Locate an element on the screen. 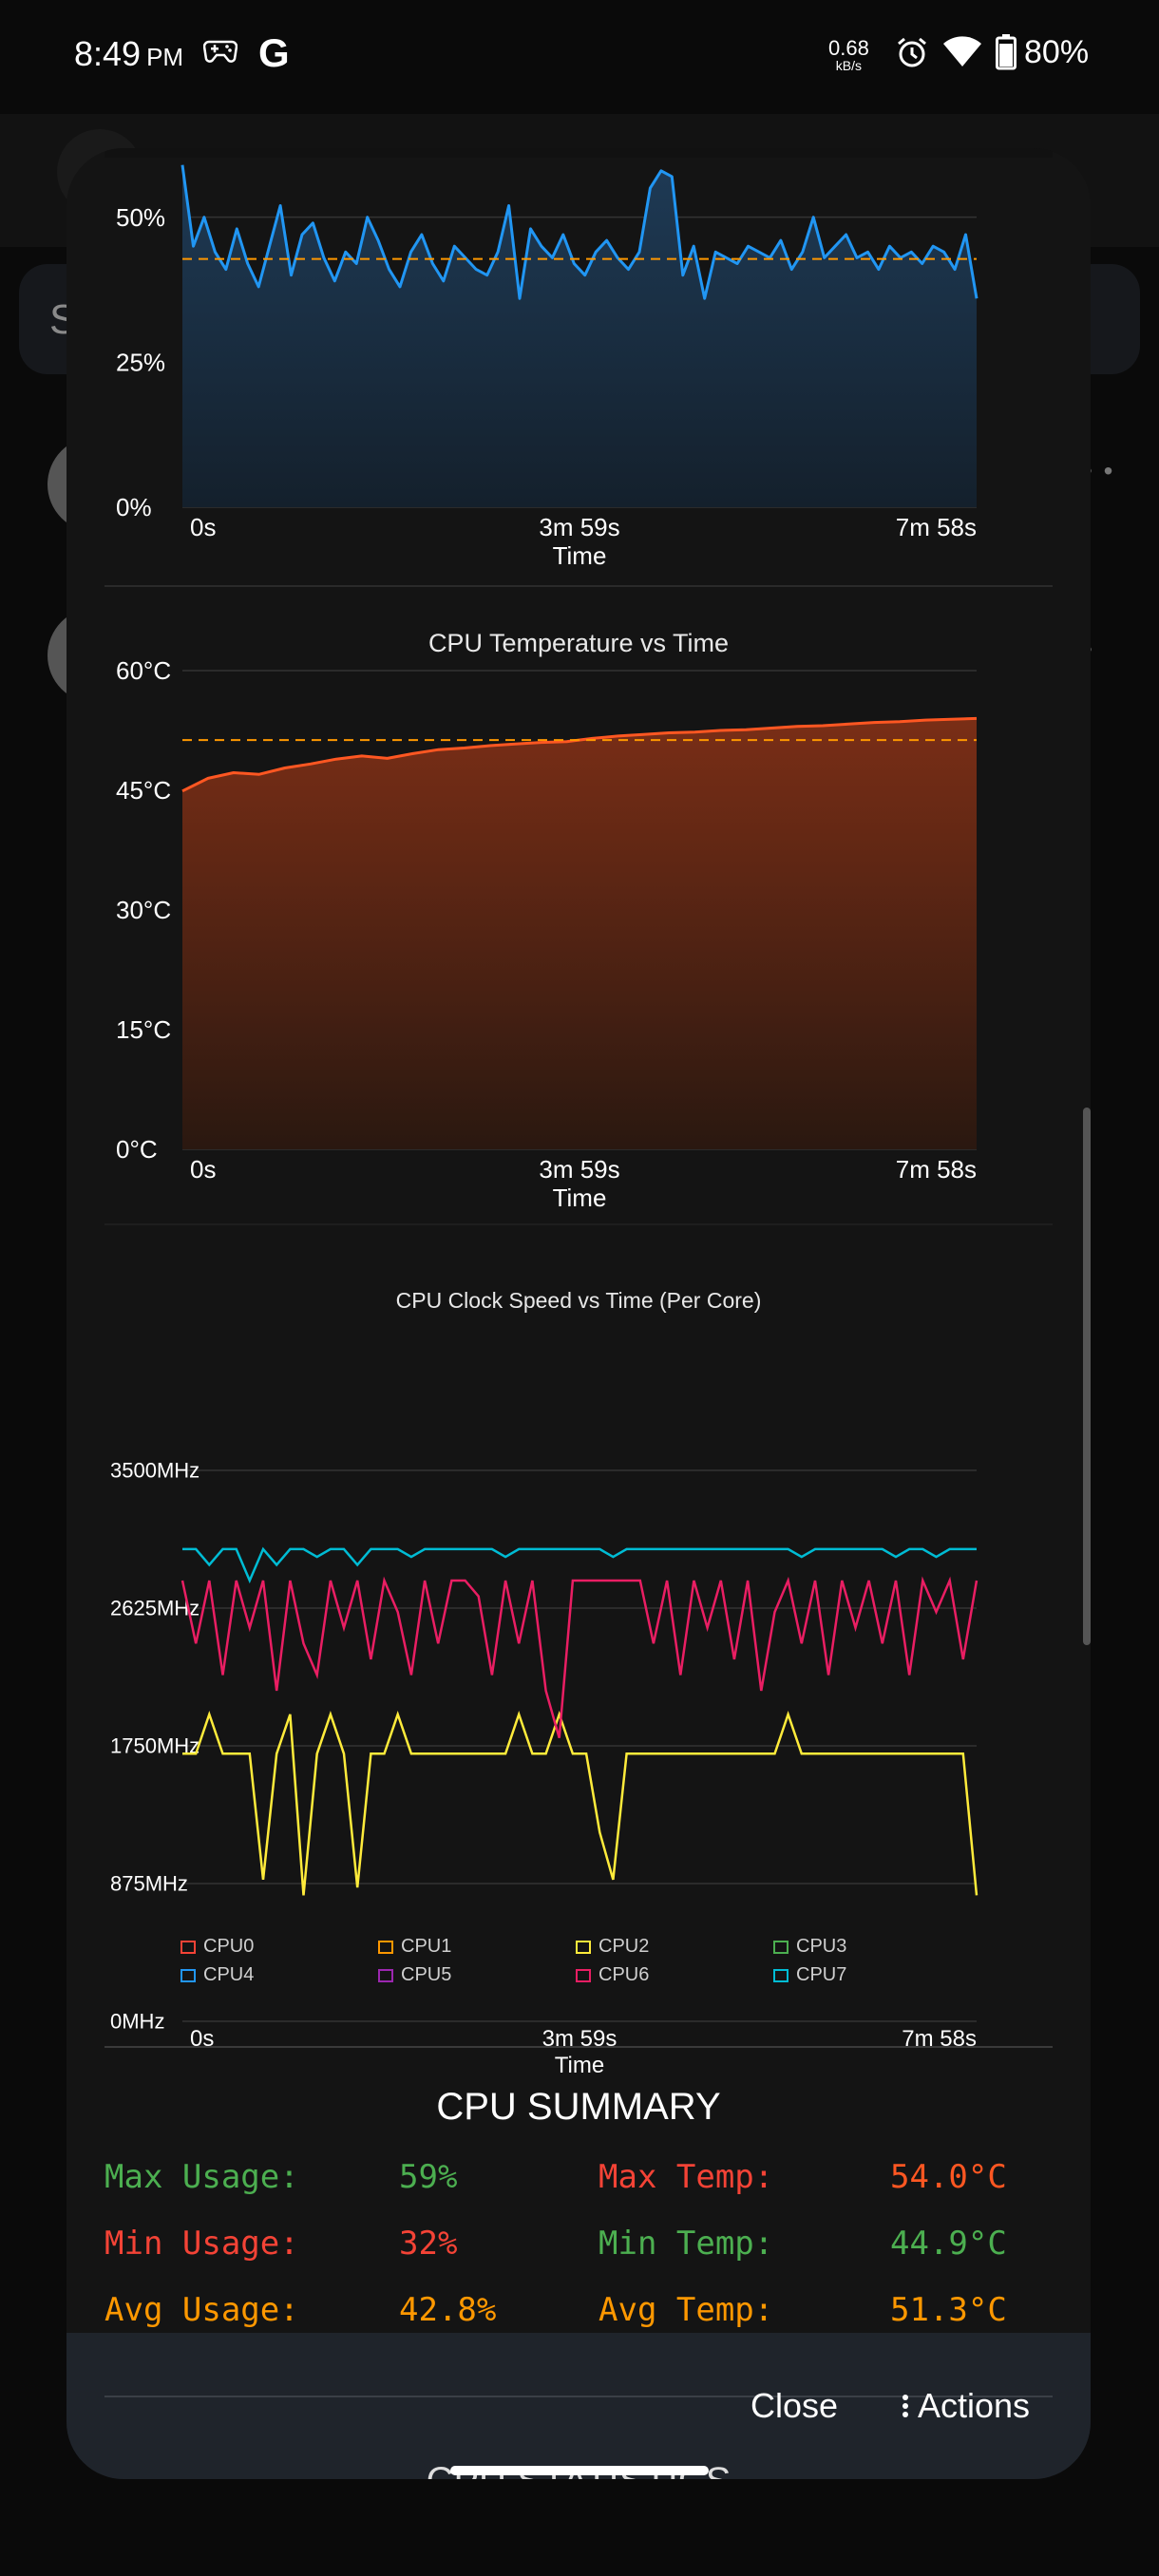 The height and width of the screenshot is (2576, 1159). legend-item-cpu1: CPU1 is located at coordinates (414, 1947).